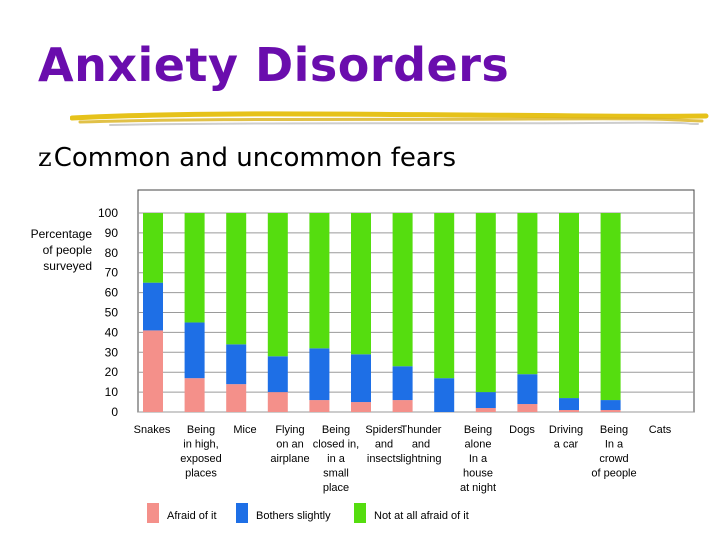 The height and width of the screenshot is (540, 720). I want to click on x-tick-label: Snakes, so click(152, 430).